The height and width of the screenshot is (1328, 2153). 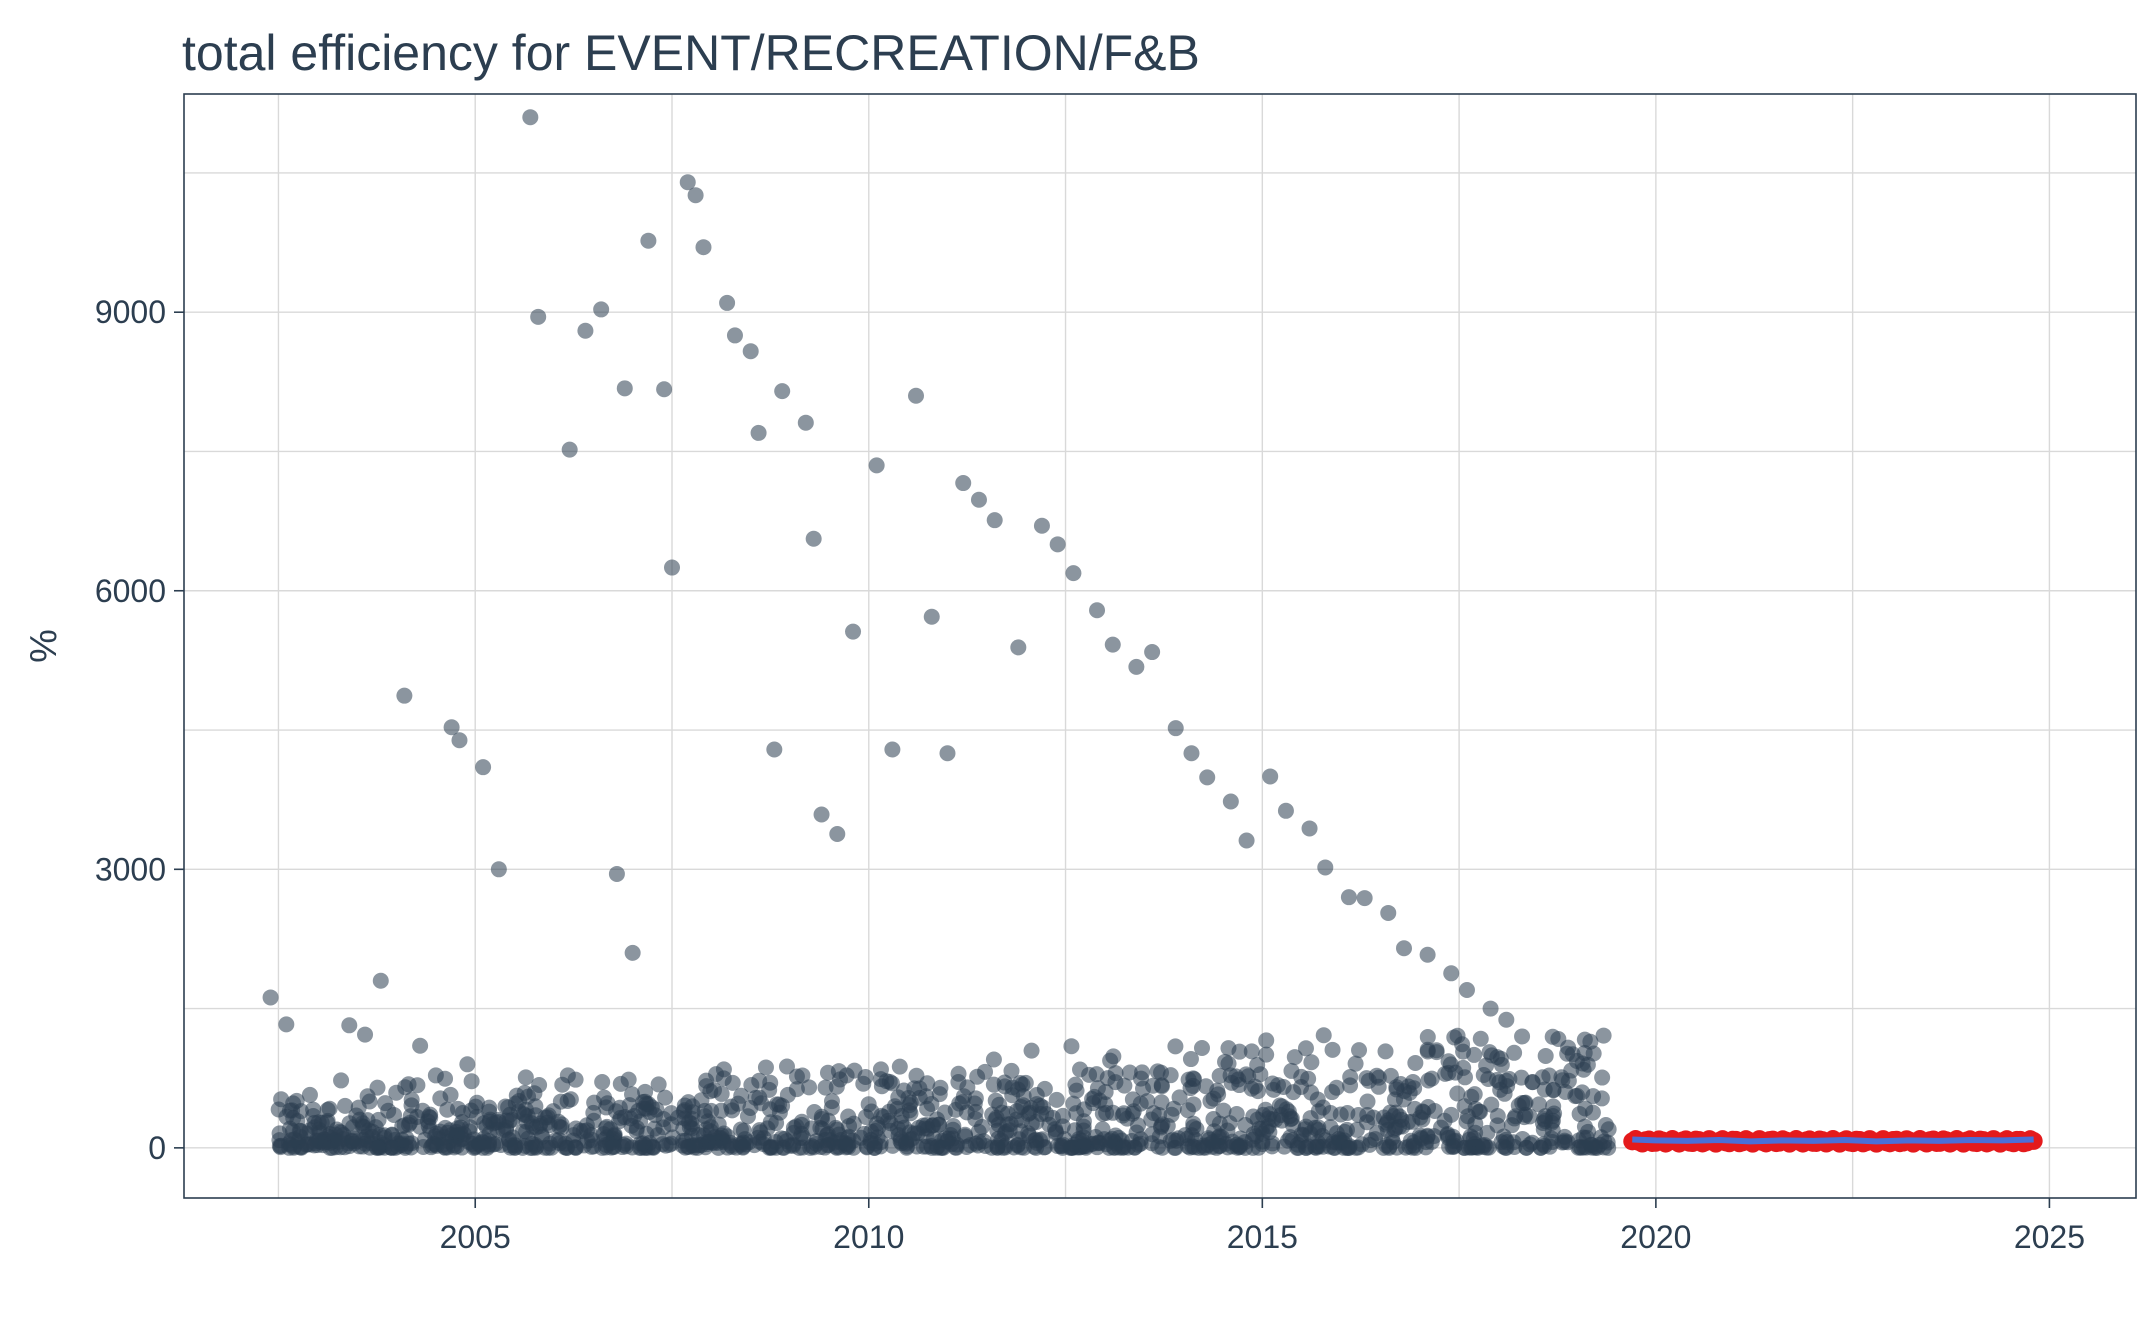 I want to click on y-tick-label: 9000, so click(x=130, y=312).